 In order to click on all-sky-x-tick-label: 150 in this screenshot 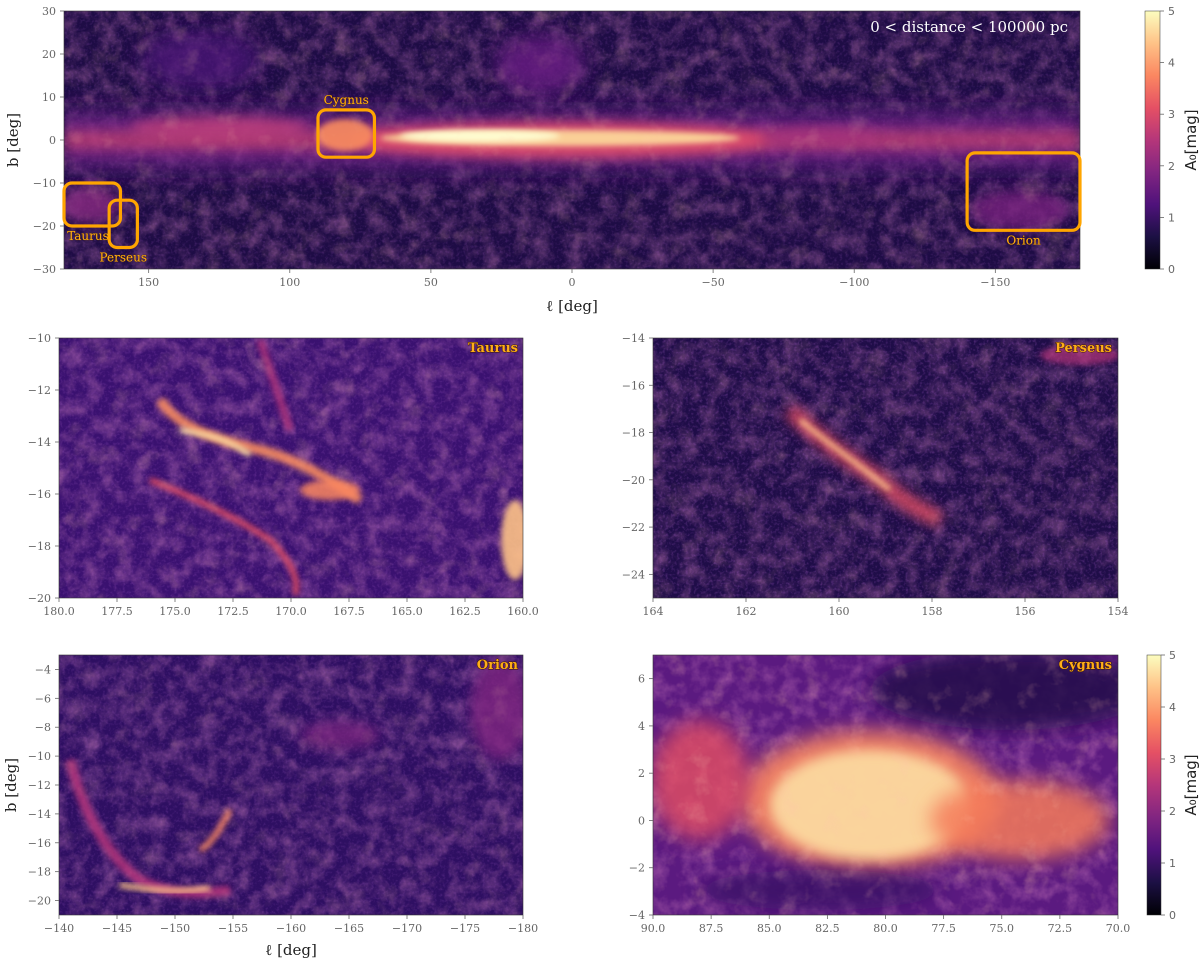, I will do `click(148, 282)`.